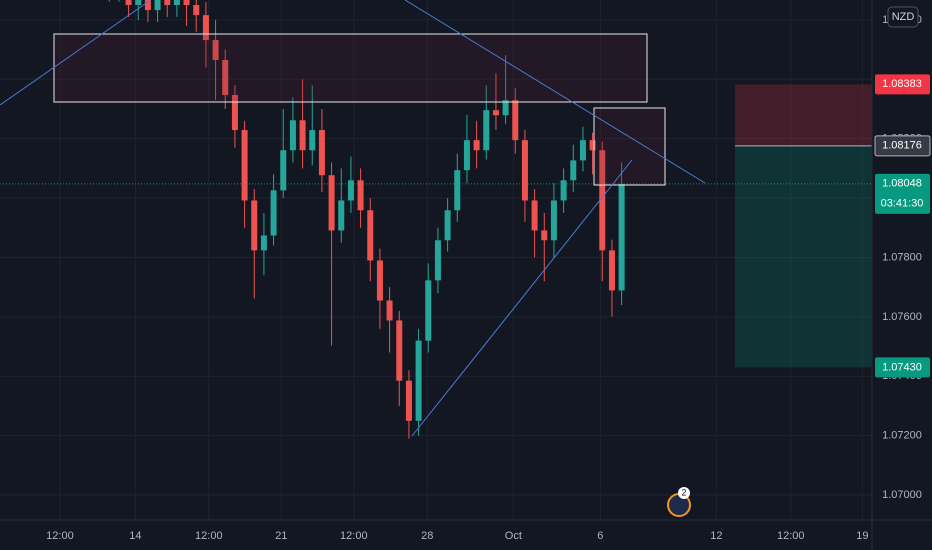  What do you see at coordinates (902, 436) in the screenshot?
I see `y-tick-label: 1.07200` at bounding box center [902, 436].